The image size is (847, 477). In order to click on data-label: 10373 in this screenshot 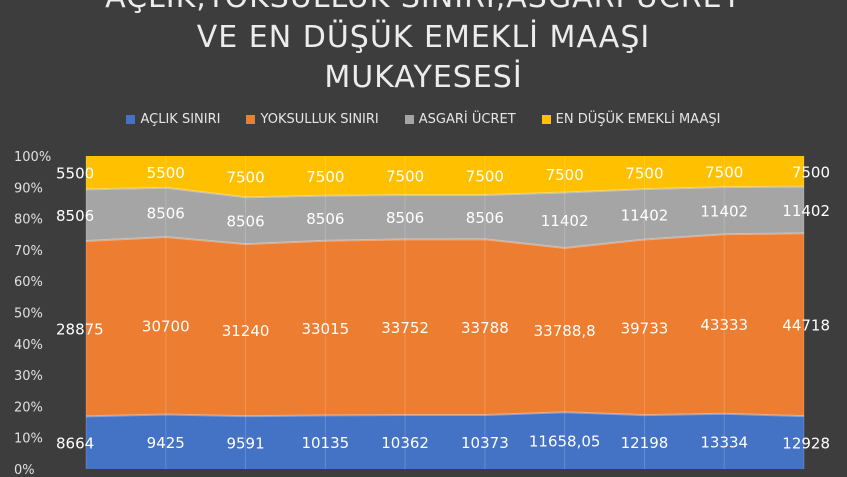, I will do `click(485, 443)`.